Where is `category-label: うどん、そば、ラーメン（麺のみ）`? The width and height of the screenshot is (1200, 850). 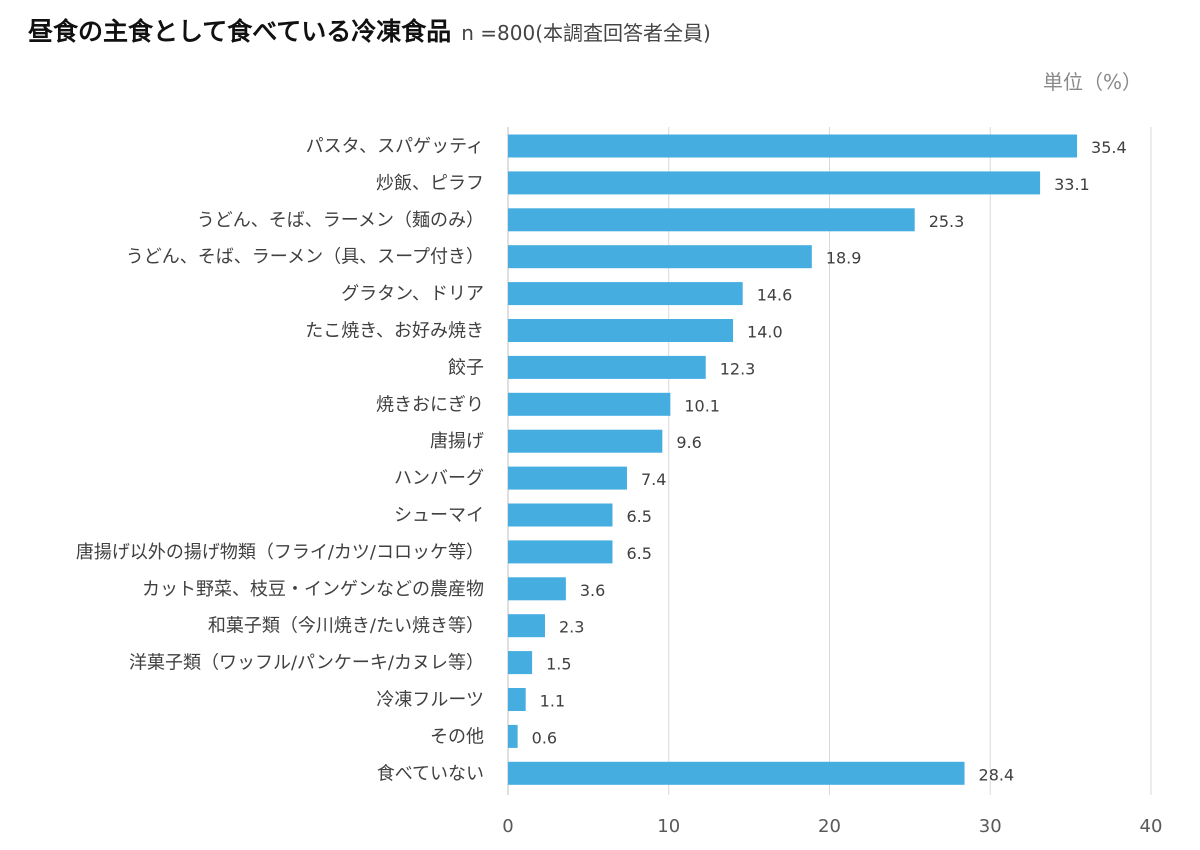
category-label: うどん、そば、ラーメン（麺のみ） is located at coordinates (340, 220).